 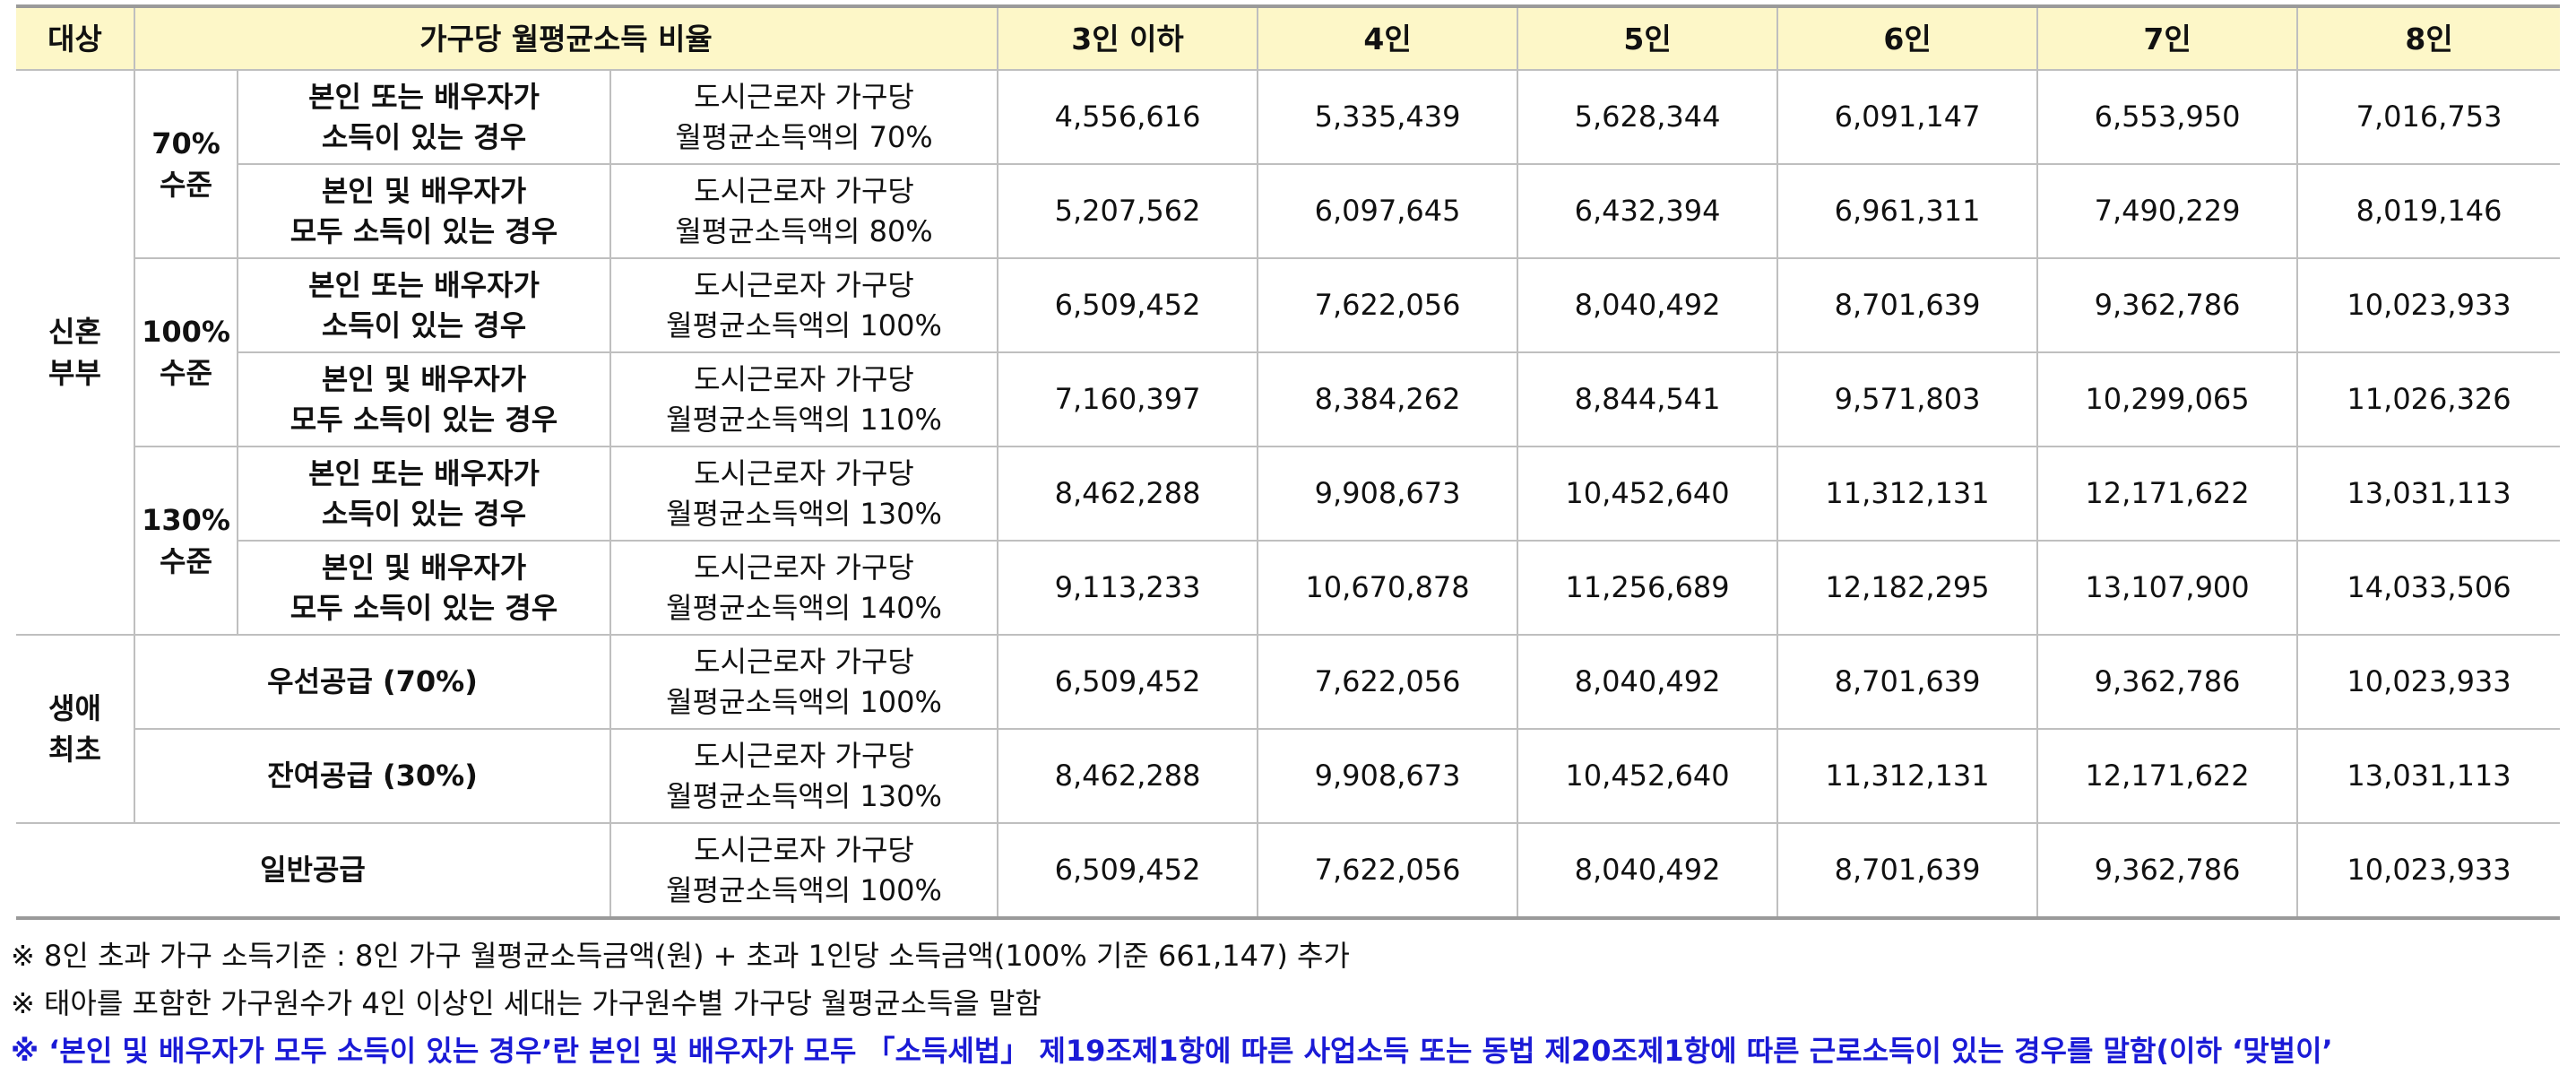 I want to click on value-cell: 4,556,616, so click(x=1128, y=117).